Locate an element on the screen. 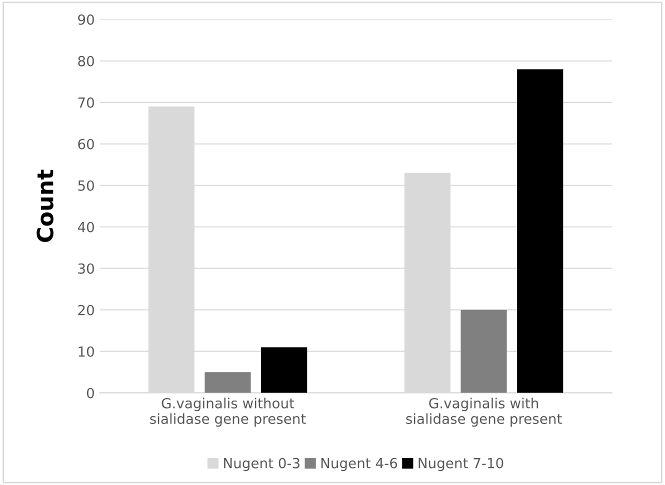 This screenshot has height=485, width=665. y-tick-label: 70 is located at coordinates (86, 102).